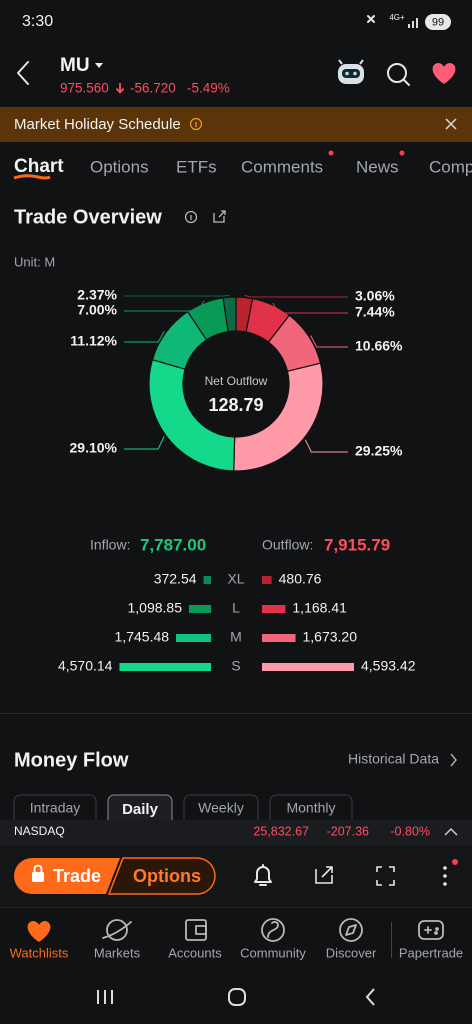 The height and width of the screenshot is (1024, 472). Describe the element at coordinates (379, 451) in the screenshot. I see `slice-label: 29.25%` at that location.